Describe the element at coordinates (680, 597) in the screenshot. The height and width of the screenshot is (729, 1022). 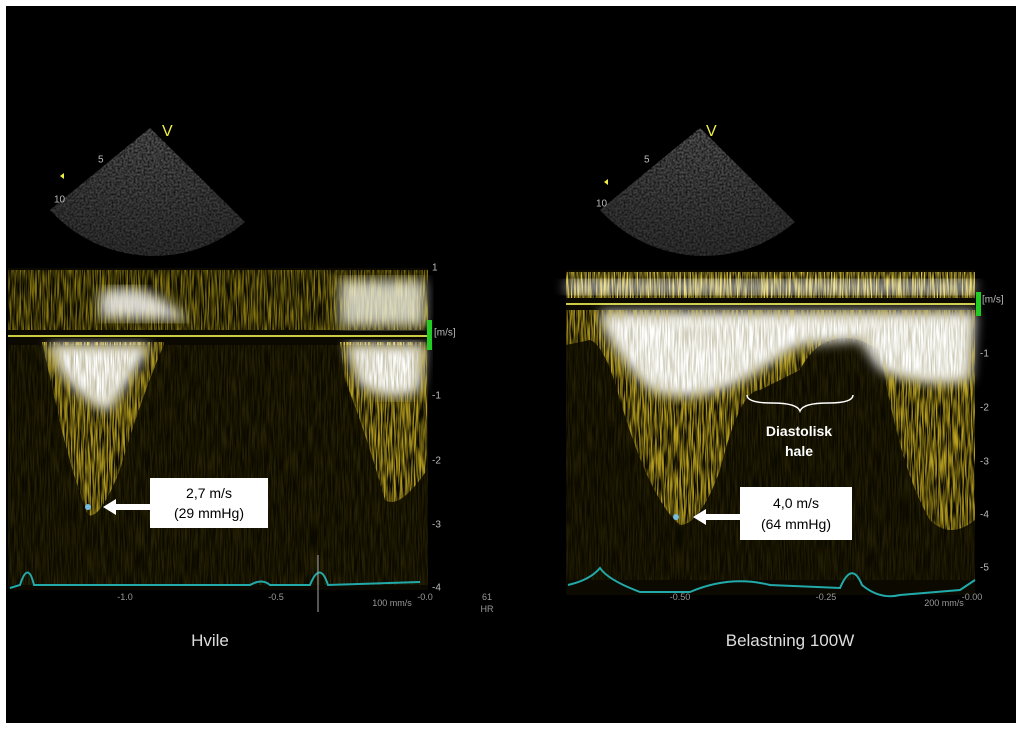
I see `time-label: -0.50` at that location.